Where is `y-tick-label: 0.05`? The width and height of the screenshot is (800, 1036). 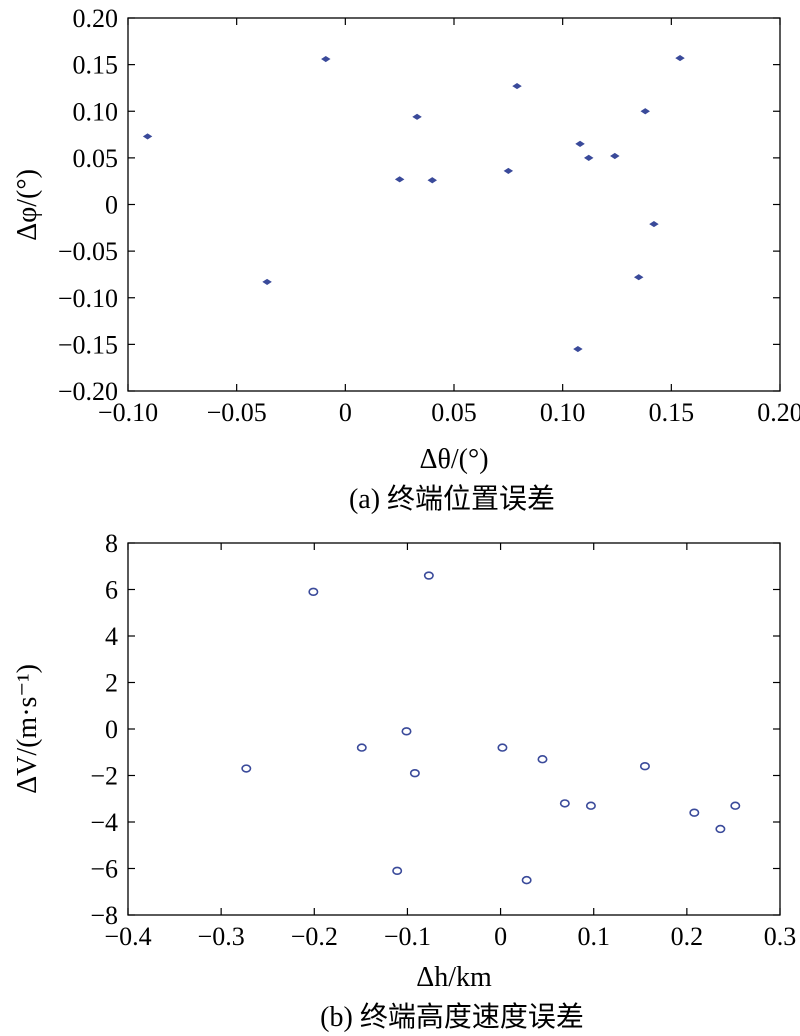 y-tick-label: 0.05 is located at coordinates (96, 158).